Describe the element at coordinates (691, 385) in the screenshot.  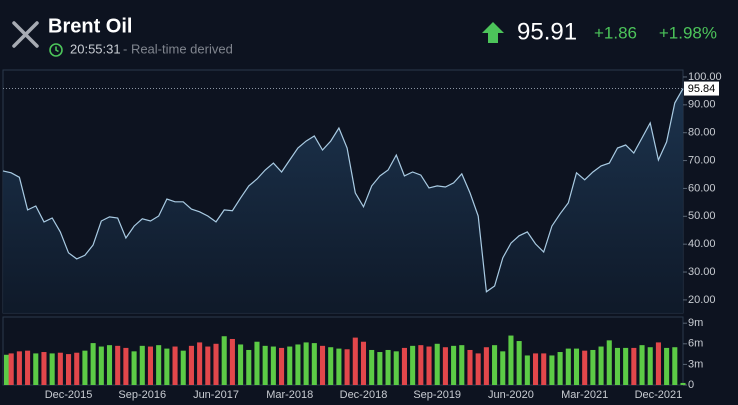
I see `y-tick-label: 0` at that location.